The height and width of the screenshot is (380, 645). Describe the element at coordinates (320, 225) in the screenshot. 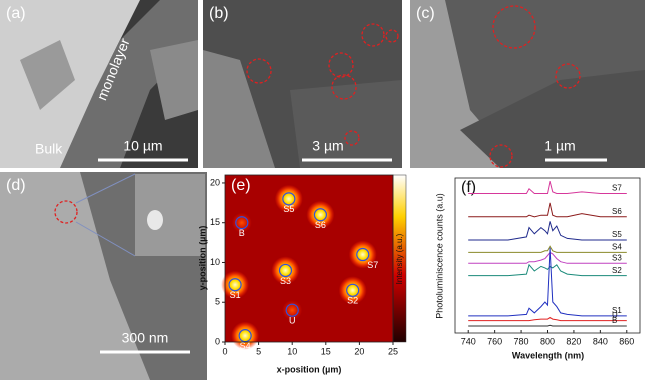

I see `spot-label: S6` at that location.